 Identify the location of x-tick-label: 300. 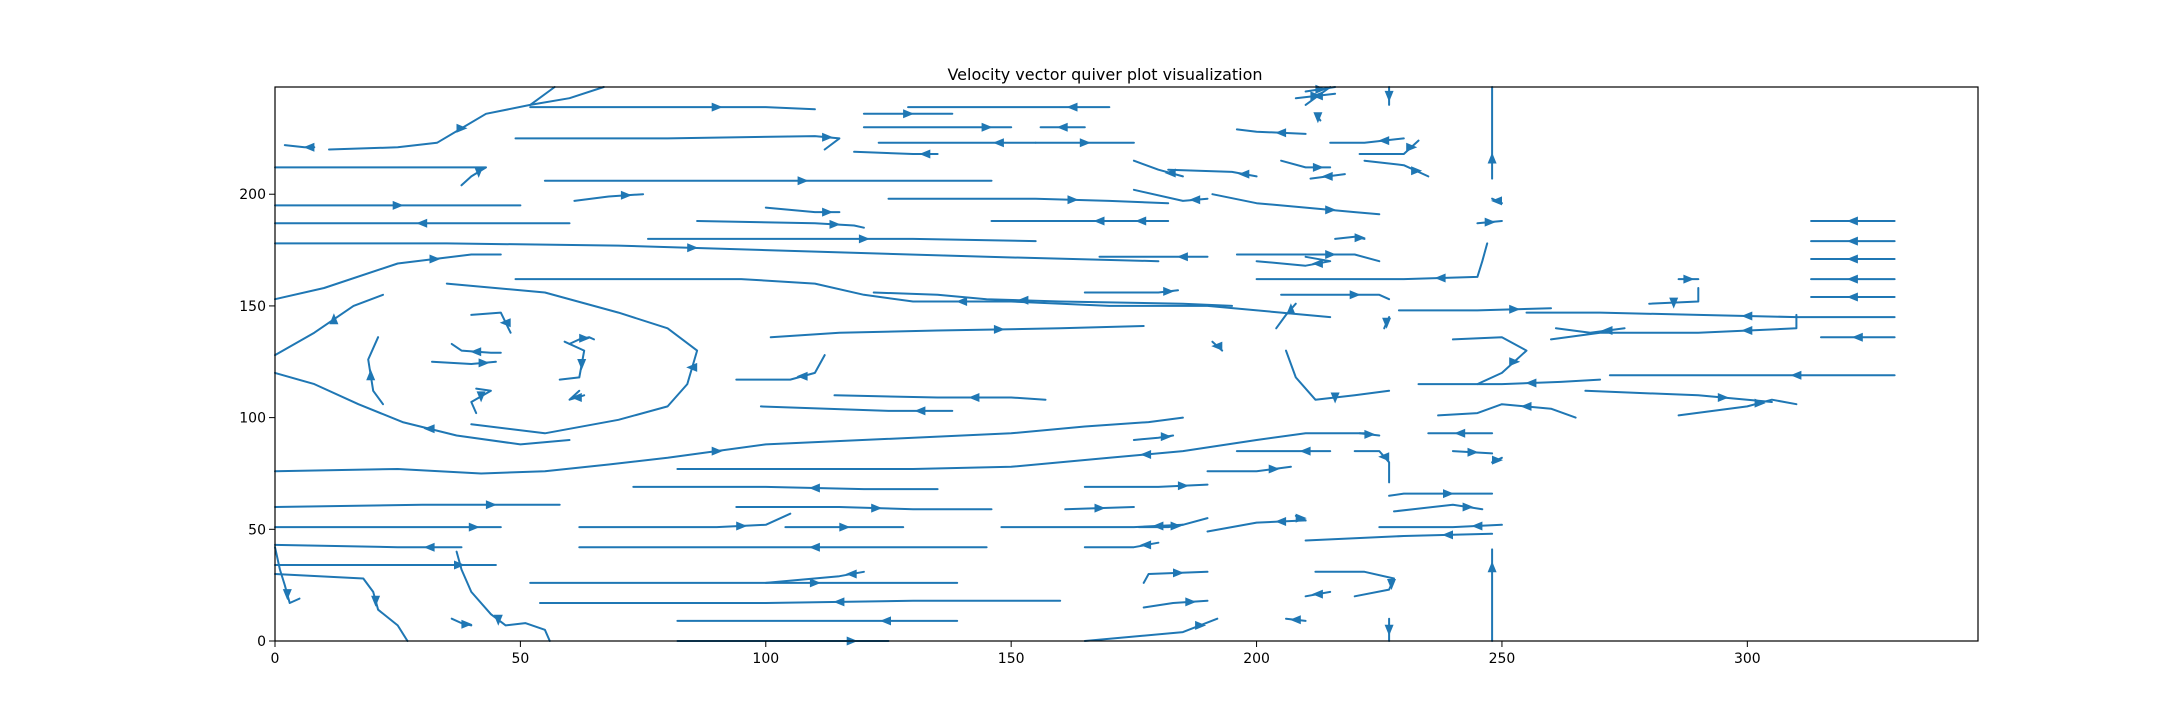
(1747, 659).